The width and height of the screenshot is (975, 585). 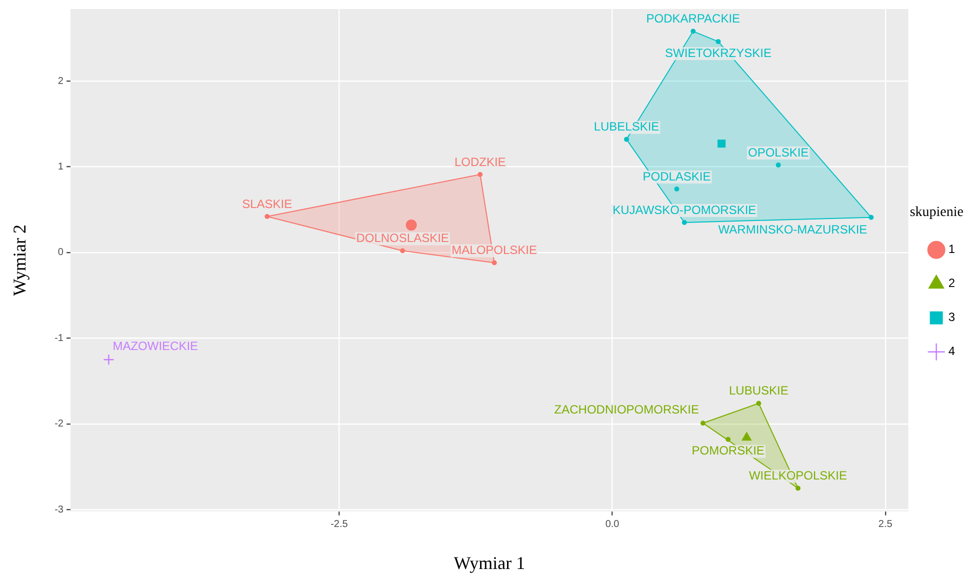 What do you see at coordinates (402, 238) in the screenshot?
I see `data-label: DOLNOSLASKIE` at bounding box center [402, 238].